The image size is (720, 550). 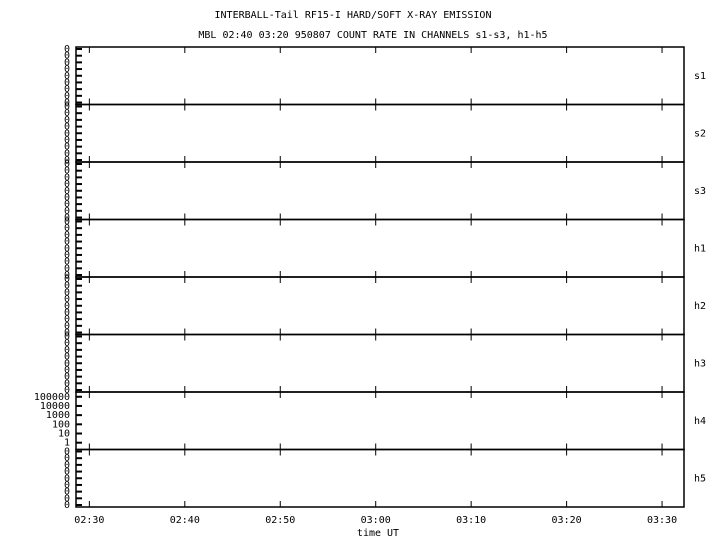 What do you see at coordinates (700, 191) in the screenshot?
I see `panel-label: s3` at bounding box center [700, 191].